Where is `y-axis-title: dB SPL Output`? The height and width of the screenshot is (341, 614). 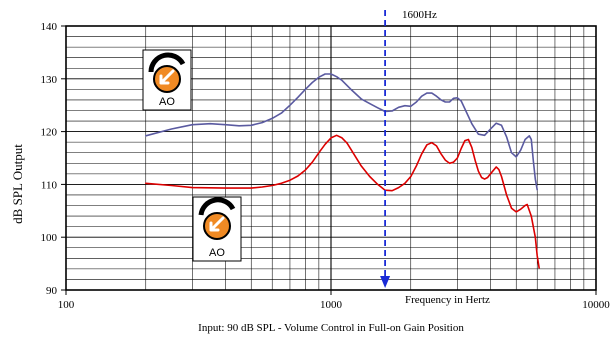 y-axis-title: dB SPL Output is located at coordinates (17, 184).